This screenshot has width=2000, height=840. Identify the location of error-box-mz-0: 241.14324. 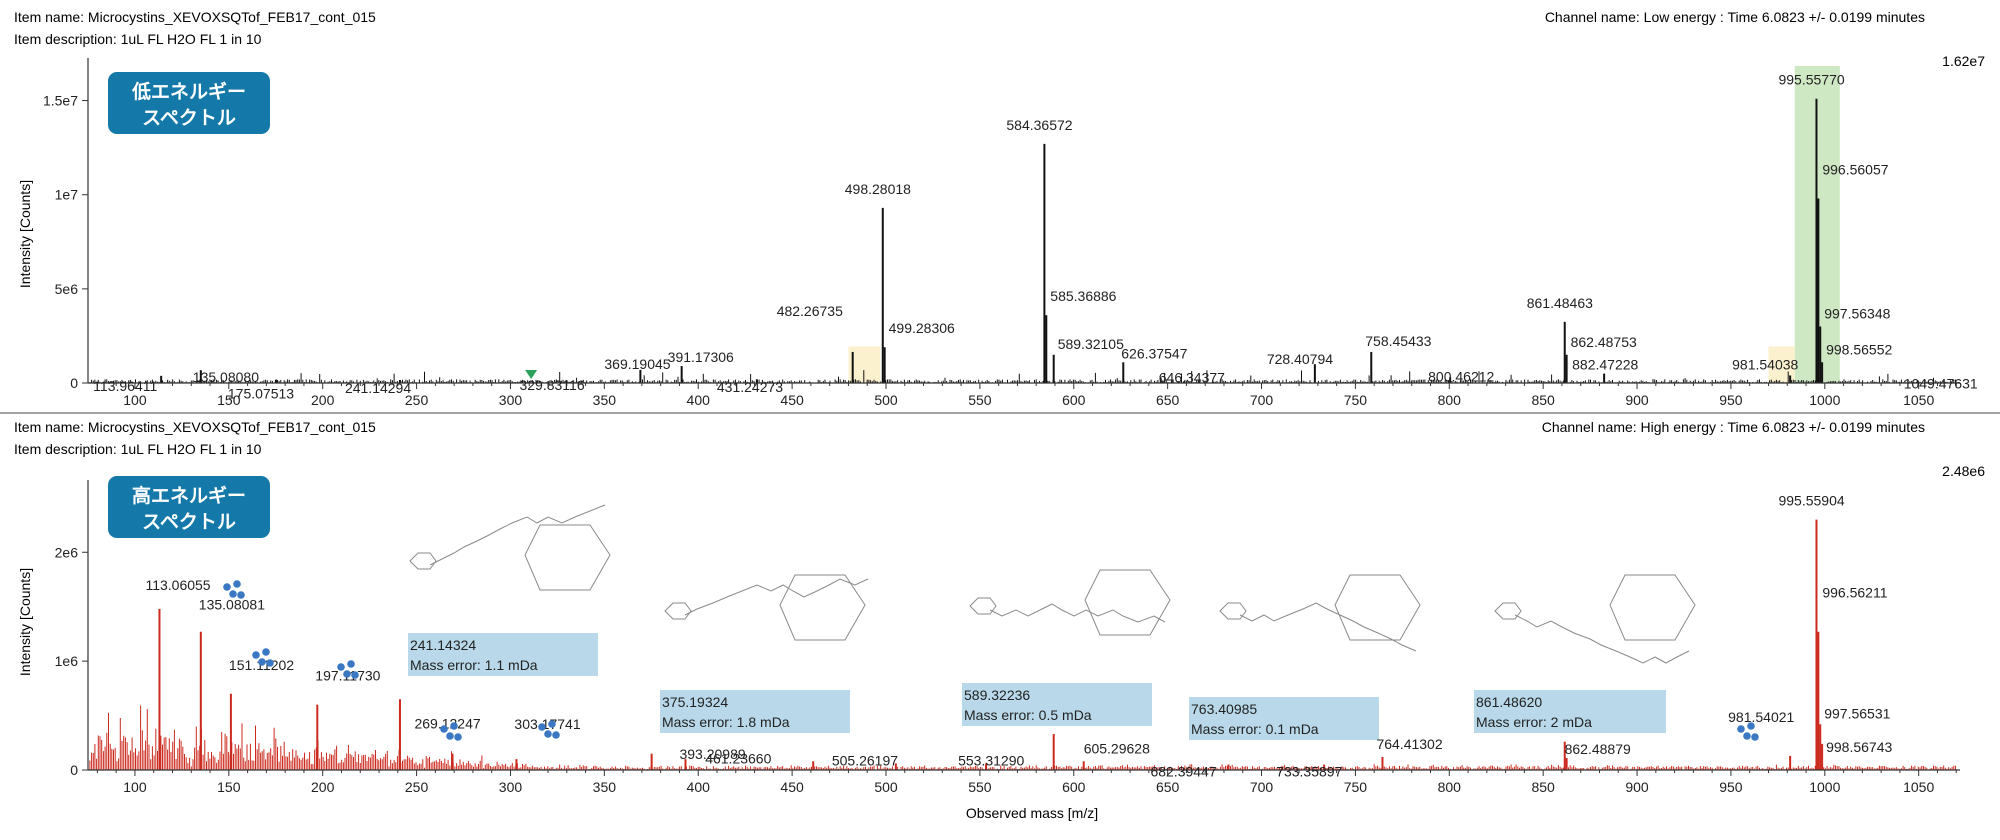
(443, 645).